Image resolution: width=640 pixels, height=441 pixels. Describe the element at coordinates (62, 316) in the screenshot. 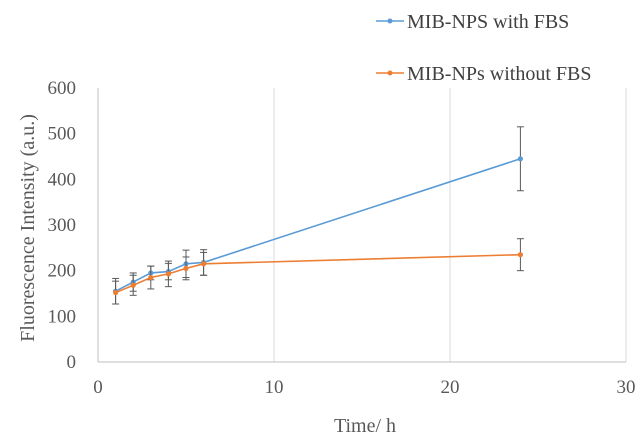

I see `y-tick-label: 100` at that location.